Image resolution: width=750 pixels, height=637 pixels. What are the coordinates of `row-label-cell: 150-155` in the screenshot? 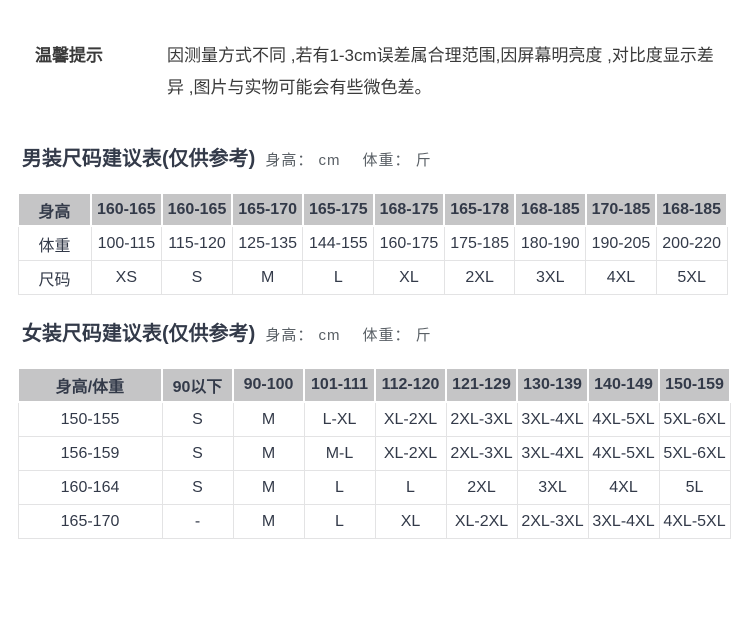 It's located at (90, 419).